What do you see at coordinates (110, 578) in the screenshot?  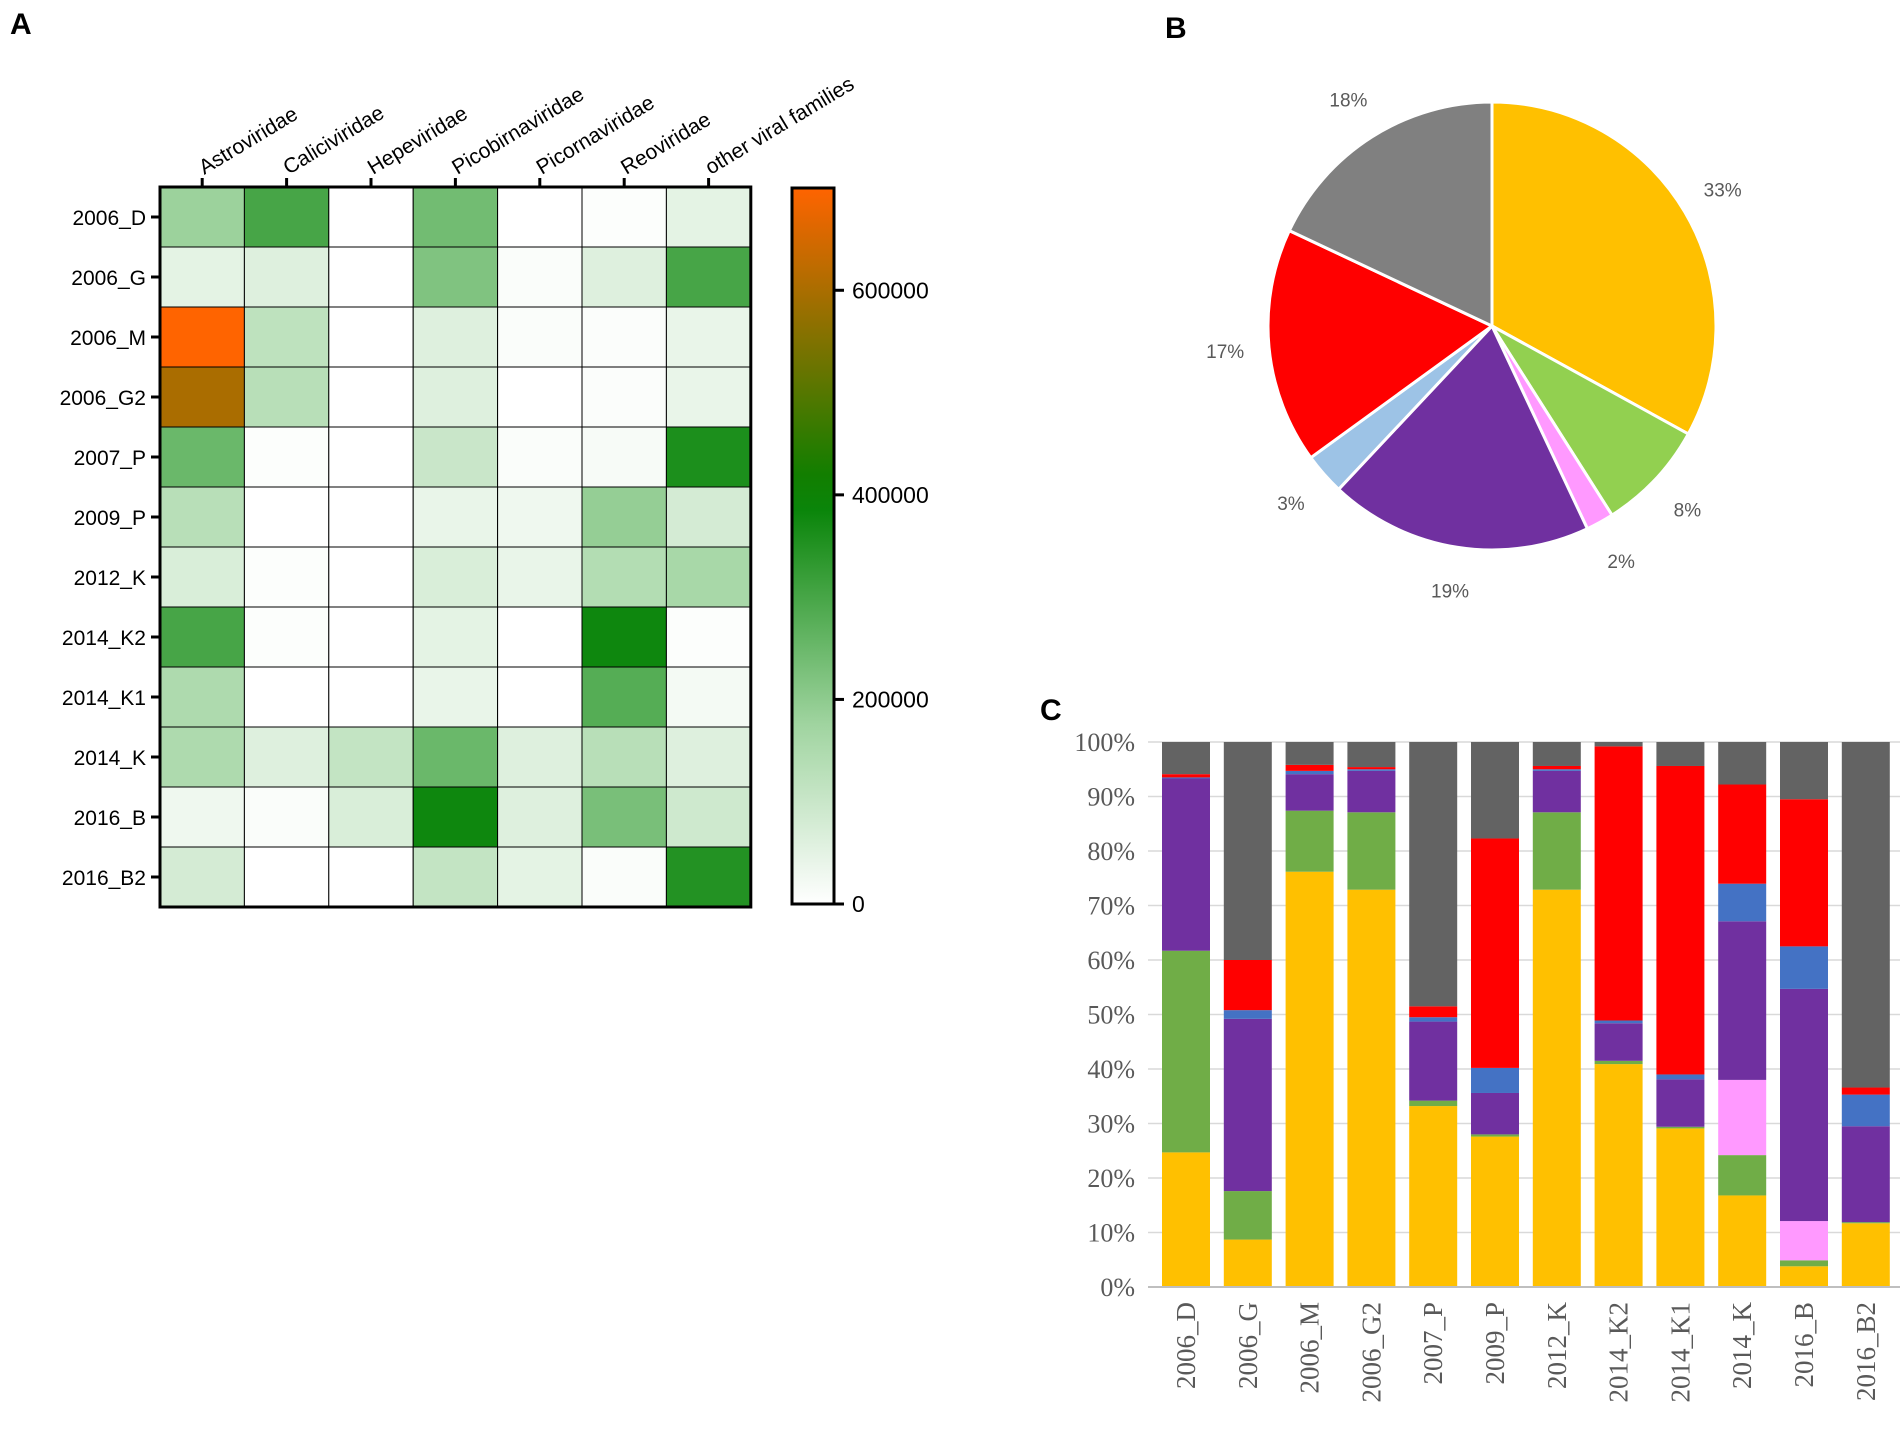 I see `heatmap-row-label: 2012_K` at bounding box center [110, 578].